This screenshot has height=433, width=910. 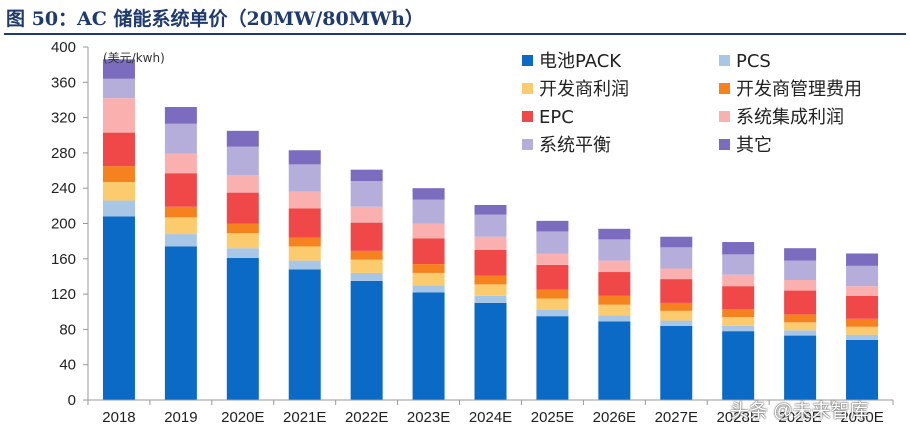 What do you see at coordinates (215, 19) in the screenshot?
I see `figure-title: 图 50：AC 储能系统单价（20MW/80MWh）` at bounding box center [215, 19].